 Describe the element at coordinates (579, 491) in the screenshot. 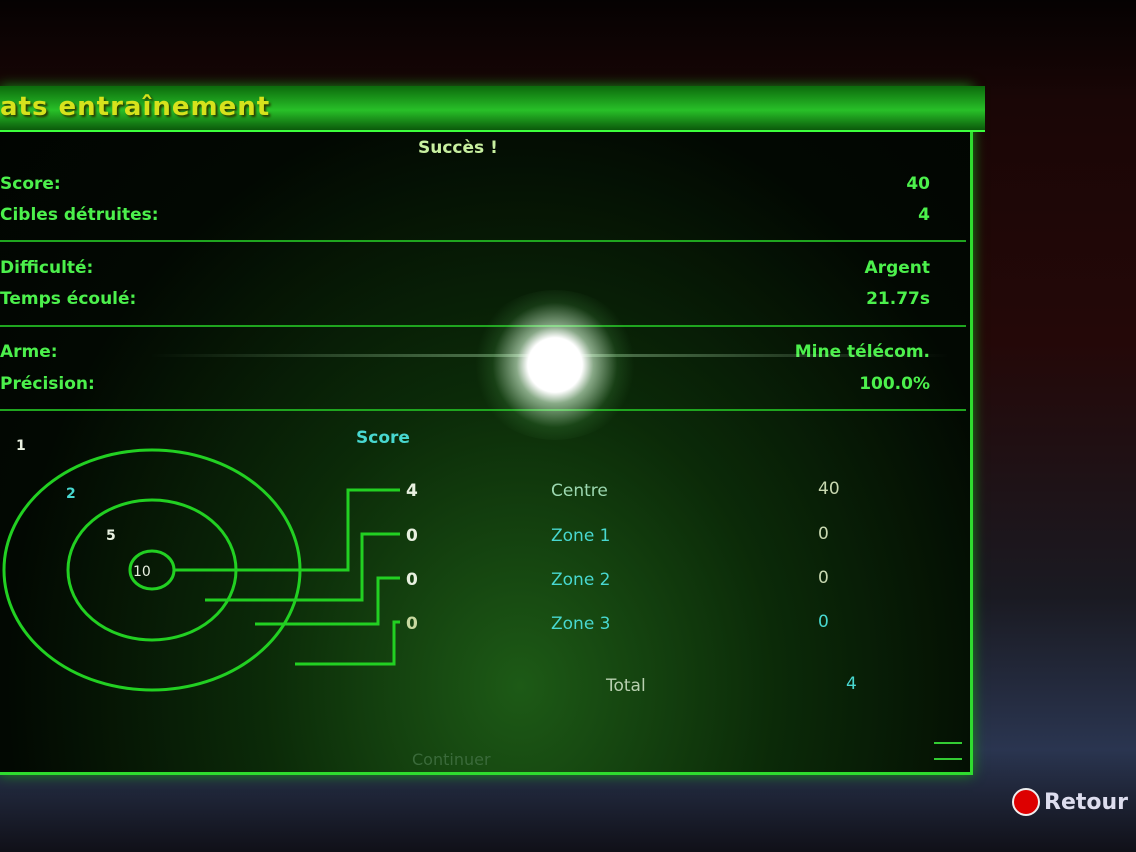

I see `zone-centre: Centre` at that location.